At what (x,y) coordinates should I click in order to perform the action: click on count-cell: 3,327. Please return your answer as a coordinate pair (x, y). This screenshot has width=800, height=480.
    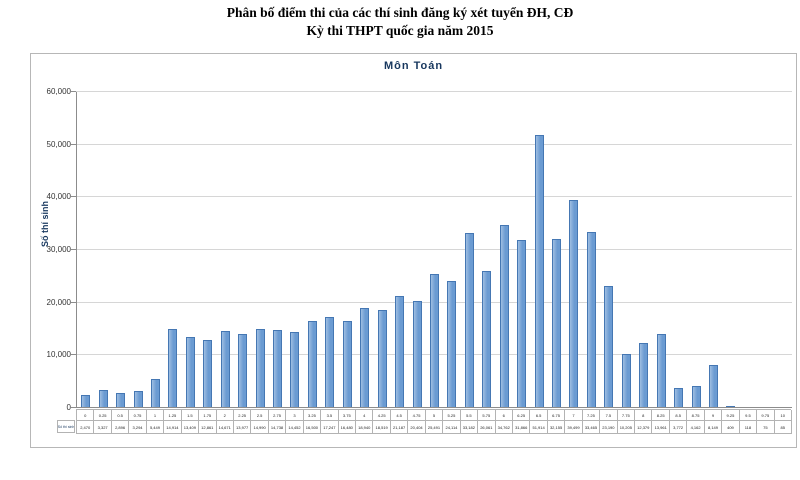
    Looking at the image, I should click on (102, 427).